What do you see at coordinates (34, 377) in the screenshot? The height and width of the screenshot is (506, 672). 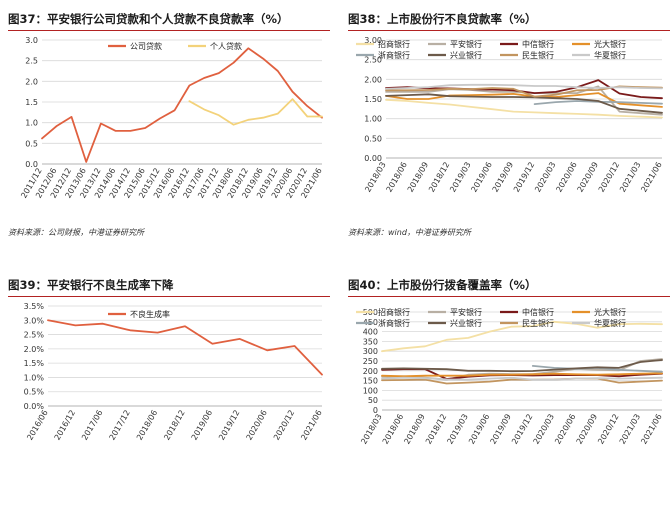 I see `y-tick-label: 1.0%` at bounding box center [34, 377].